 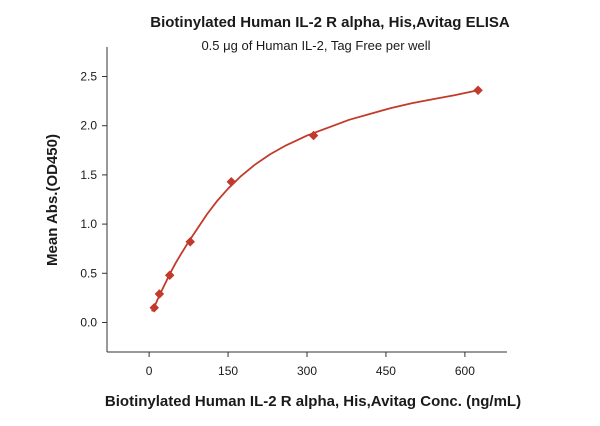 What do you see at coordinates (88, 77) in the screenshot?
I see `y-tick-label: 2.5` at bounding box center [88, 77].